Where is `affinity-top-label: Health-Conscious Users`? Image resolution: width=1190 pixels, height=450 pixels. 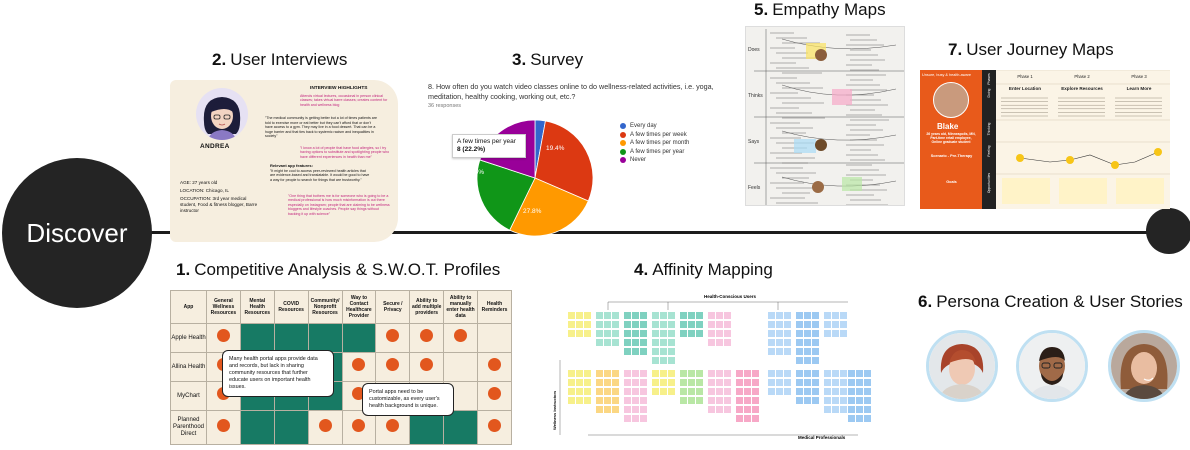
affinity-top-label: Health-Conscious Users is located at coordinates (730, 296).